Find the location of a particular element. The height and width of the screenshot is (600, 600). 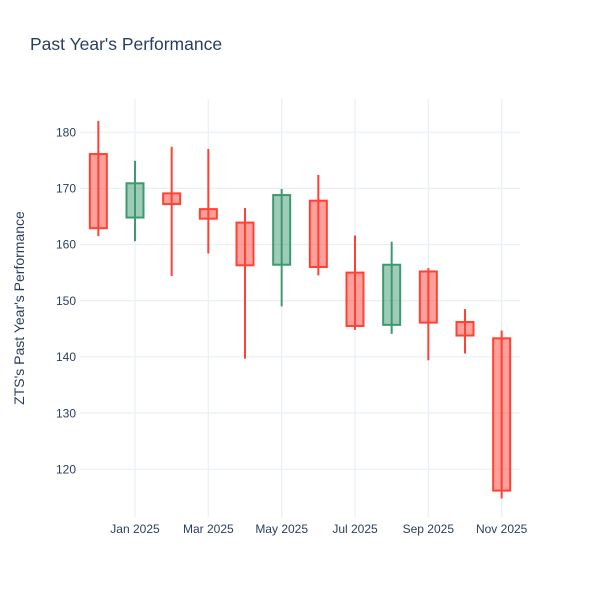

y-tick-label: 170 is located at coordinates (66, 189).